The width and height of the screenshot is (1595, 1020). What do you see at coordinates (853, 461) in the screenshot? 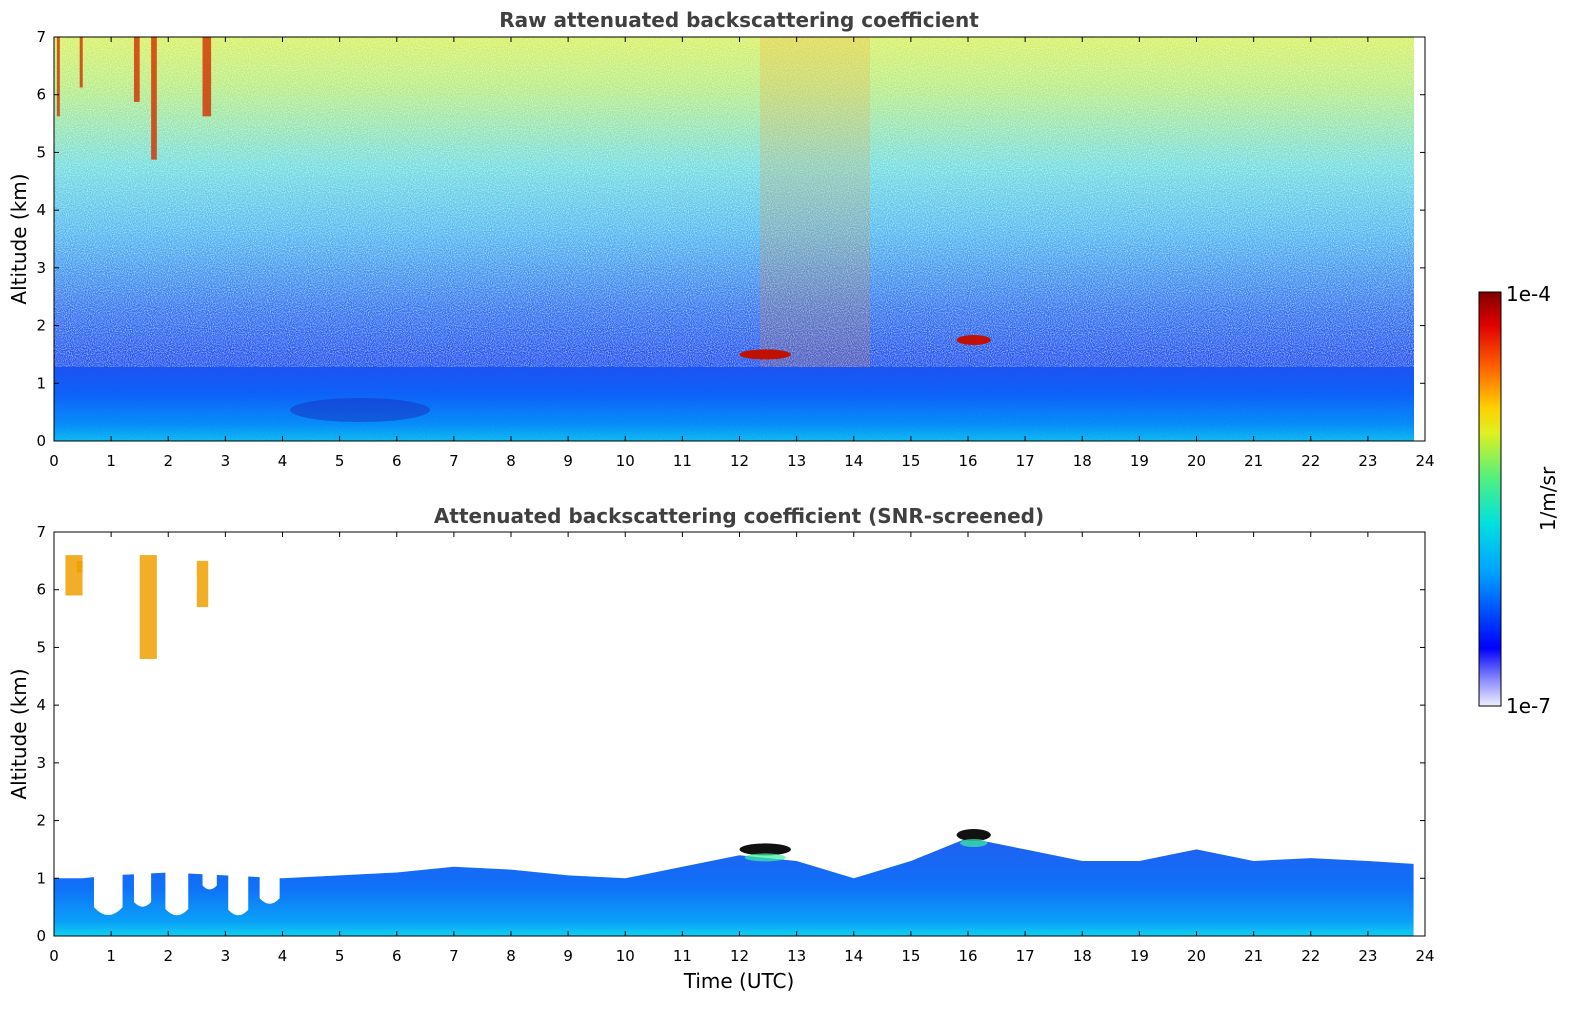
I see `x-tick-label: 14` at bounding box center [853, 461].